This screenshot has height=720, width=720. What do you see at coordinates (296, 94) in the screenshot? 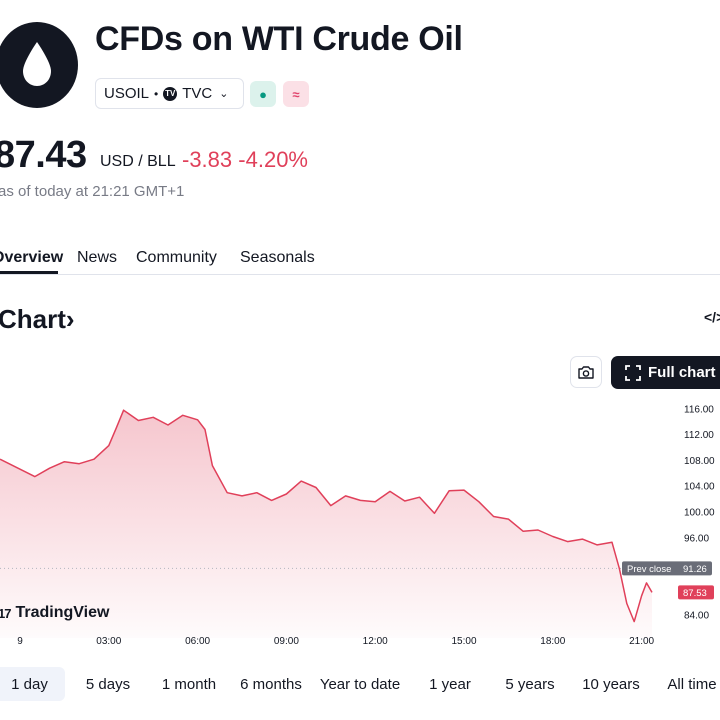
I see `cfd-info-button: ≈` at bounding box center [296, 94].